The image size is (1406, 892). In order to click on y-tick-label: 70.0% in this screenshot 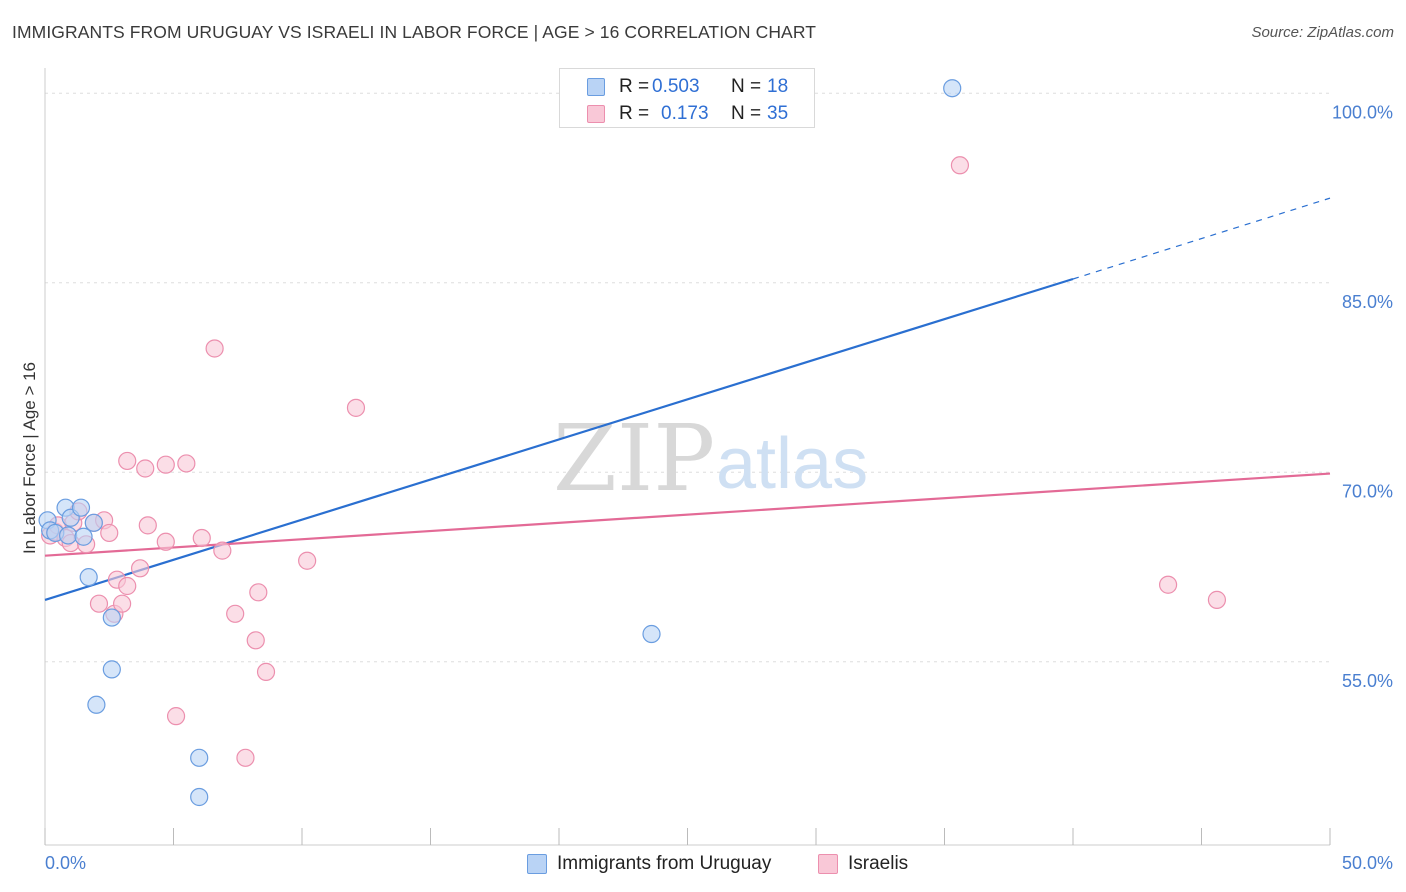, I will do `click(1367, 491)`.